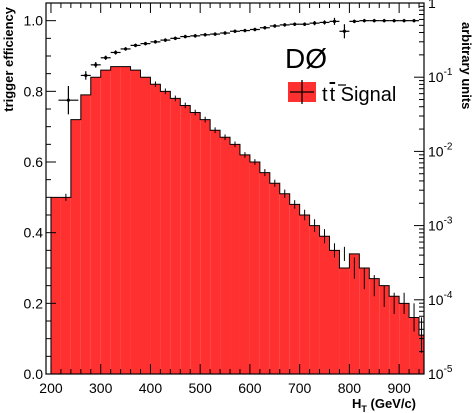  What do you see at coordinates (34, 233) in the screenshot?
I see `y-left-tick-label: 0.4` at bounding box center [34, 233].